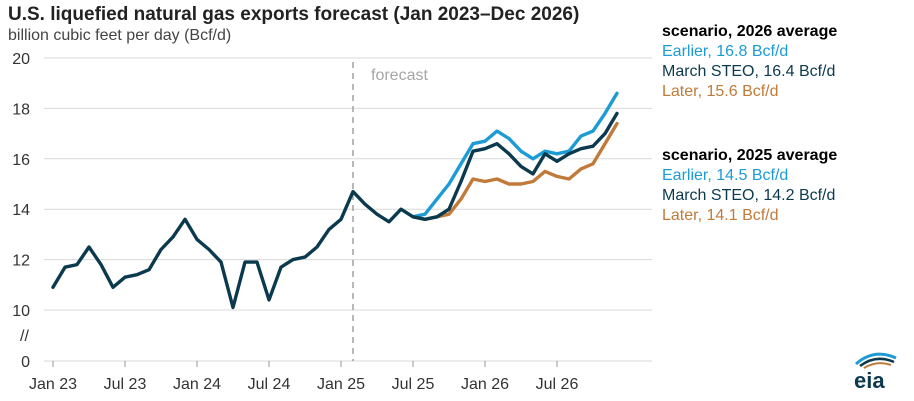  What do you see at coordinates (269, 384) in the screenshot?
I see `x-tick-label: Jul 24` at bounding box center [269, 384].